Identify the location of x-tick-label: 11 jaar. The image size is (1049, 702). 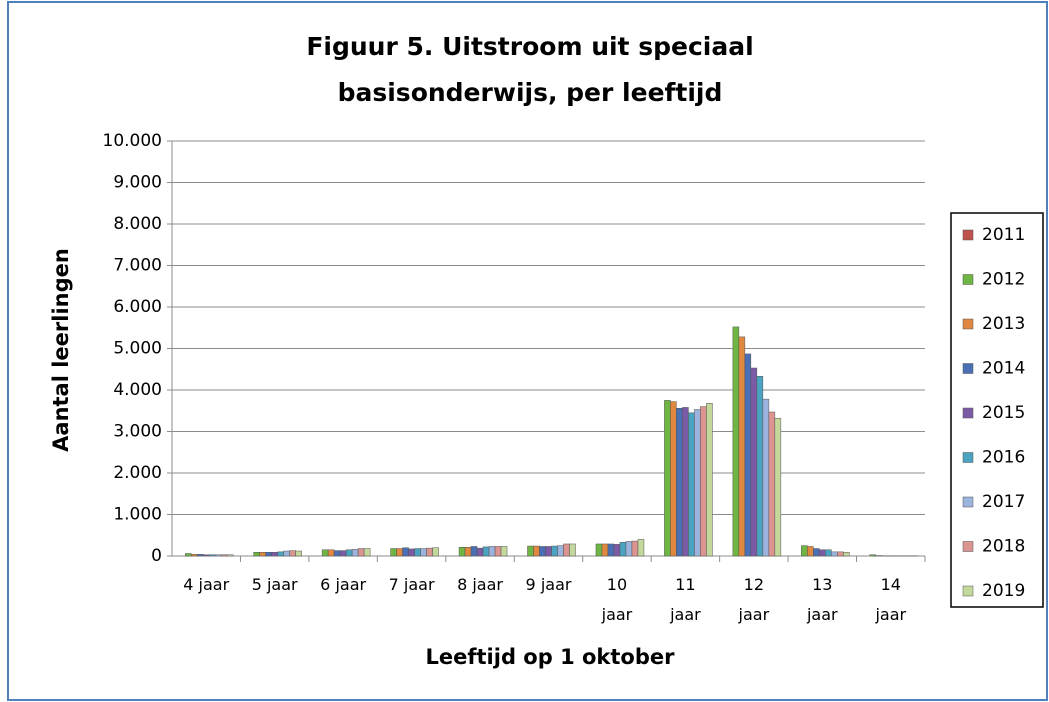
(685, 599).